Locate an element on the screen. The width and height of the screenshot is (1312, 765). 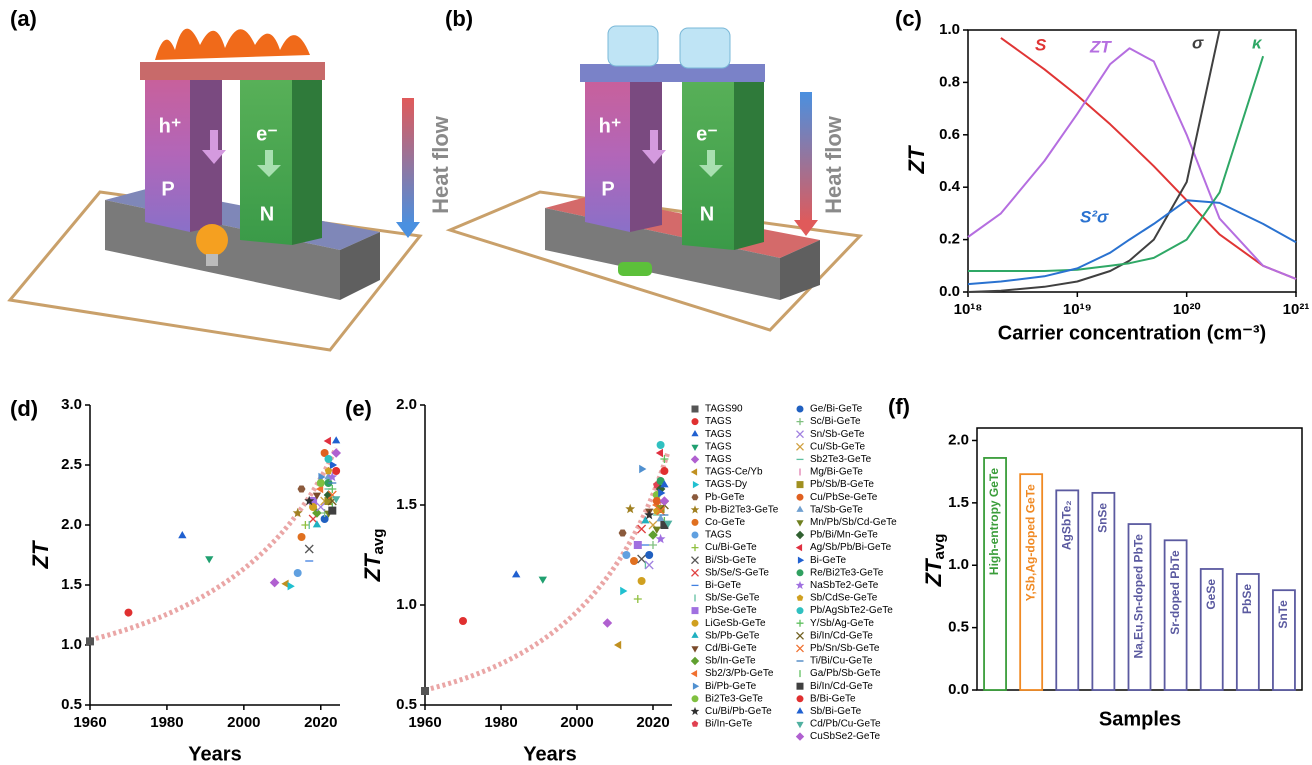
legend-label: Ga/Pb/Sb-GeTe is located at coordinates (845, 673).